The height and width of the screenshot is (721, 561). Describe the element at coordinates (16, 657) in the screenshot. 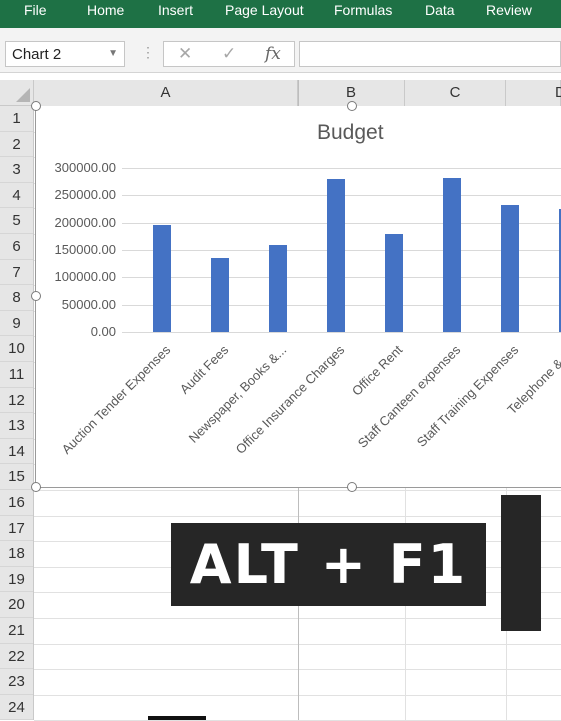

I see `row-header-22: 22` at that location.